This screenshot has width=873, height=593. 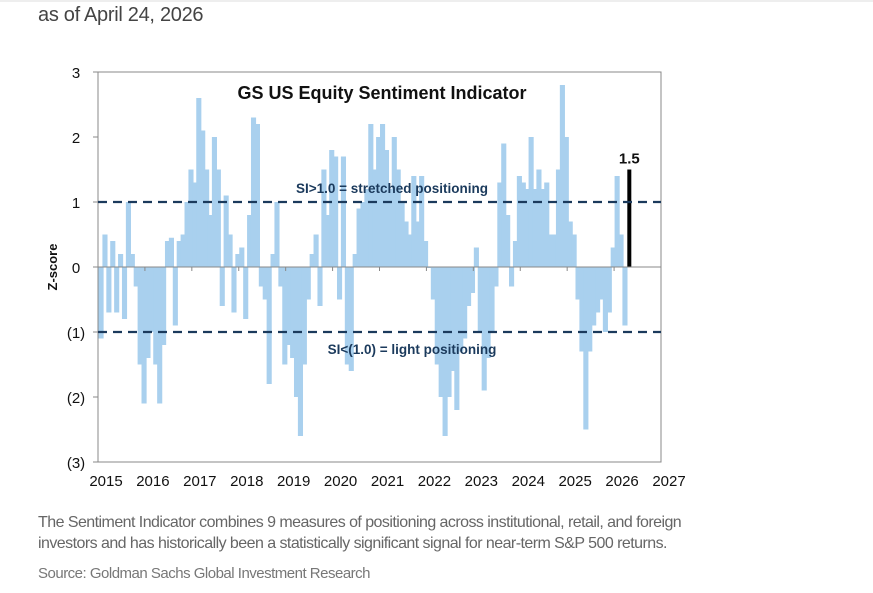 I want to click on latest-bar, so click(x=629, y=218).